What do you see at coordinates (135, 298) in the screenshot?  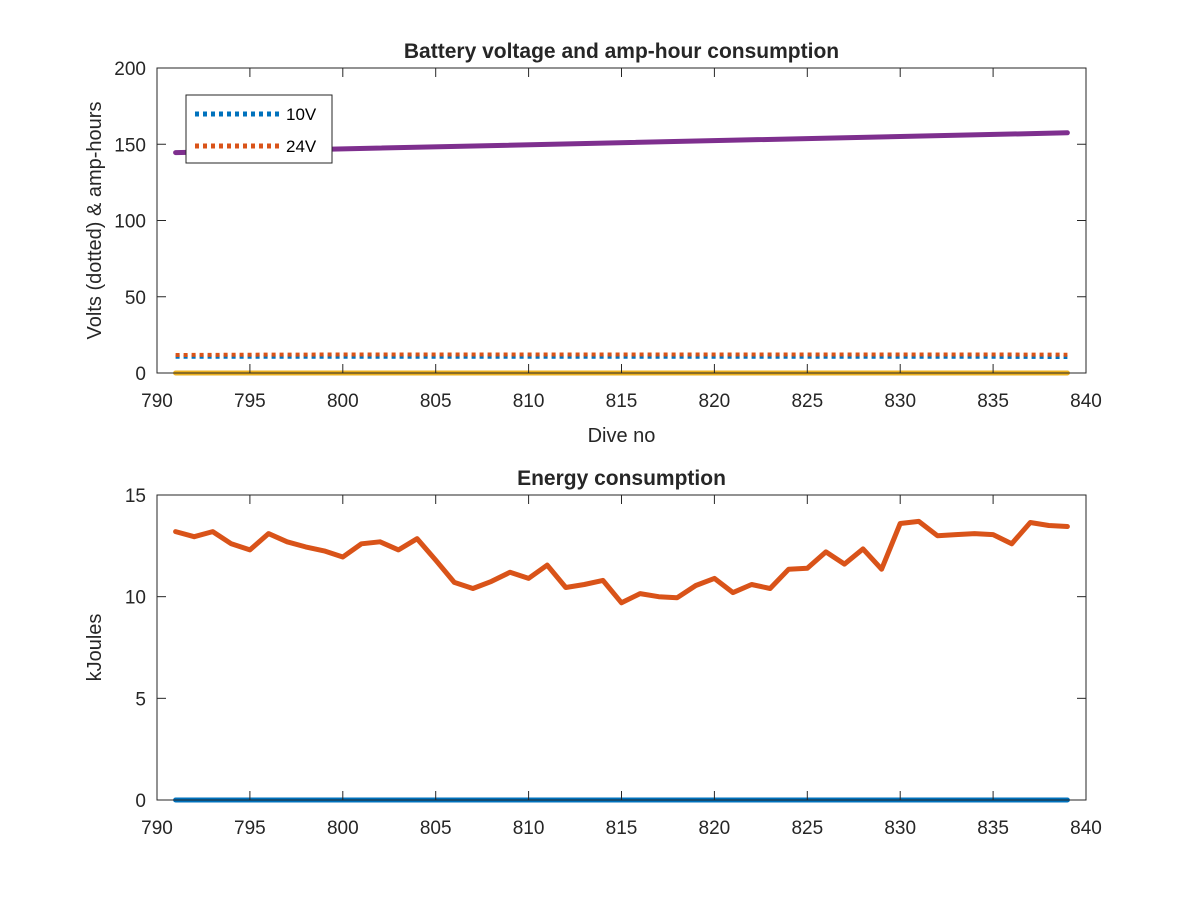 I see `y-tick-label: 50` at bounding box center [135, 298].